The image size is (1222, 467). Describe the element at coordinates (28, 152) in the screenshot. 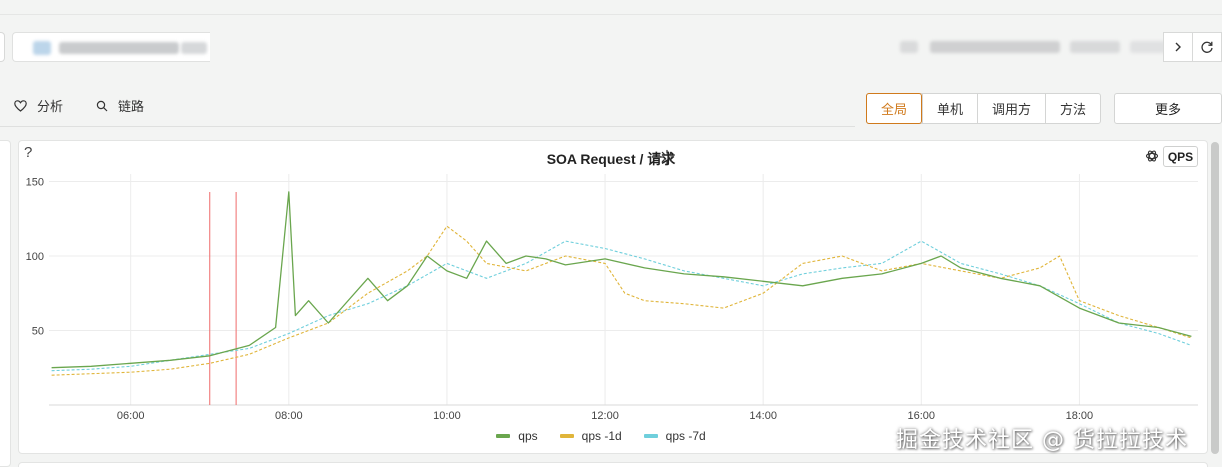

I see `help-icon: ?` at that location.